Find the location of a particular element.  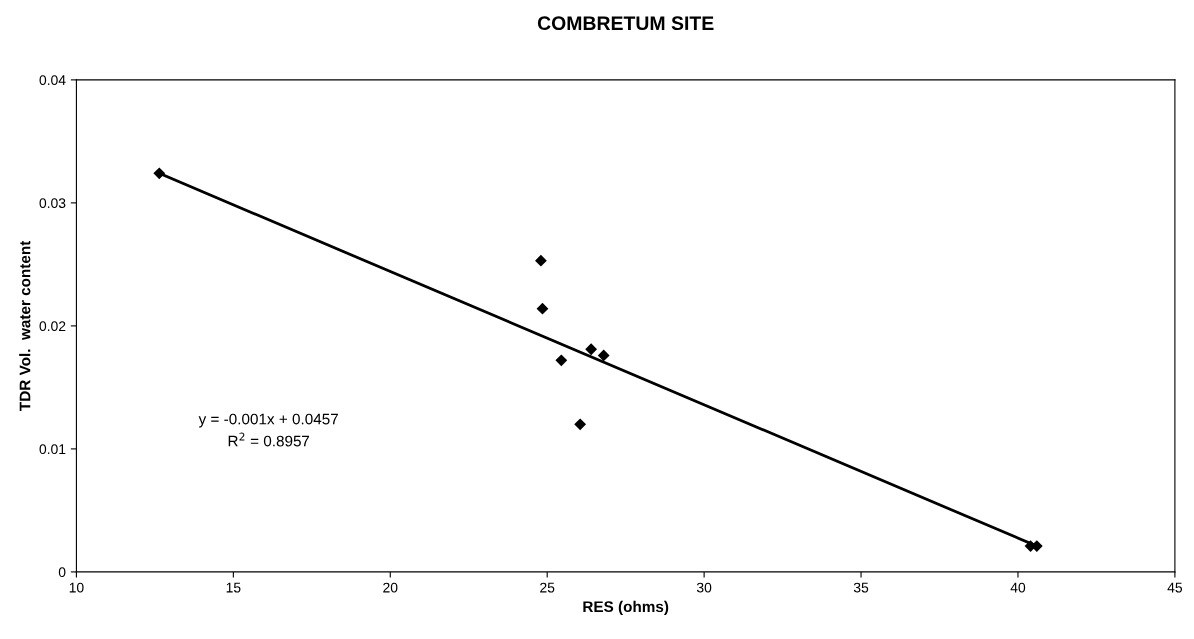

x-tick-label: 30 is located at coordinates (704, 587).